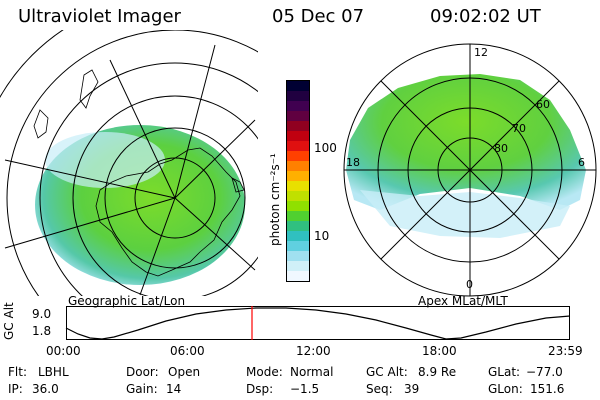  What do you see at coordinates (99, 16) in the screenshot?
I see `instrument-title: Ultraviolet Imager` at bounding box center [99, 16].